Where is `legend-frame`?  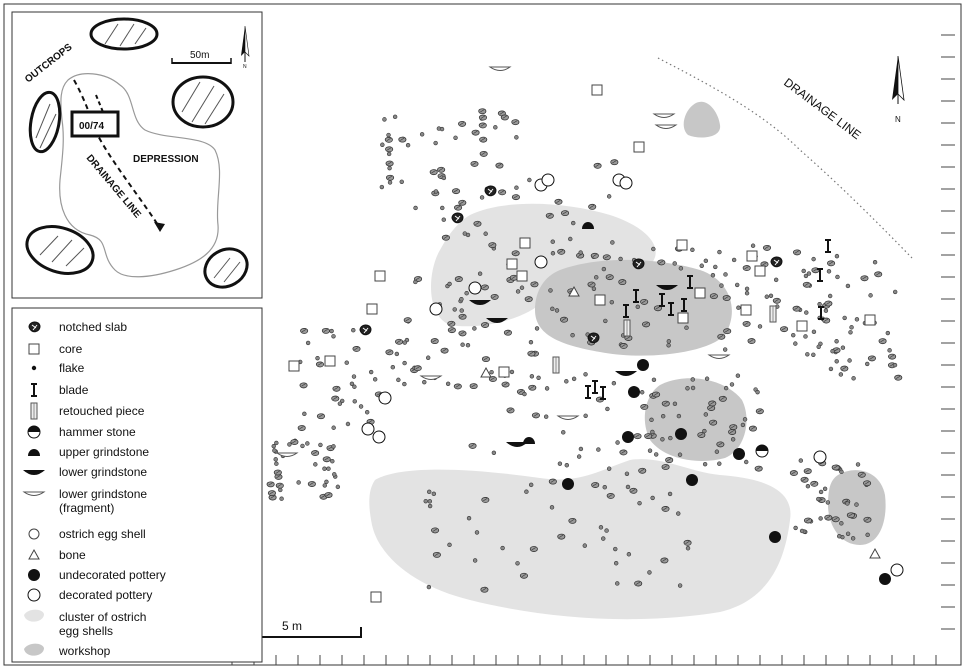
legend-frame is located at coordinates (137, 485).